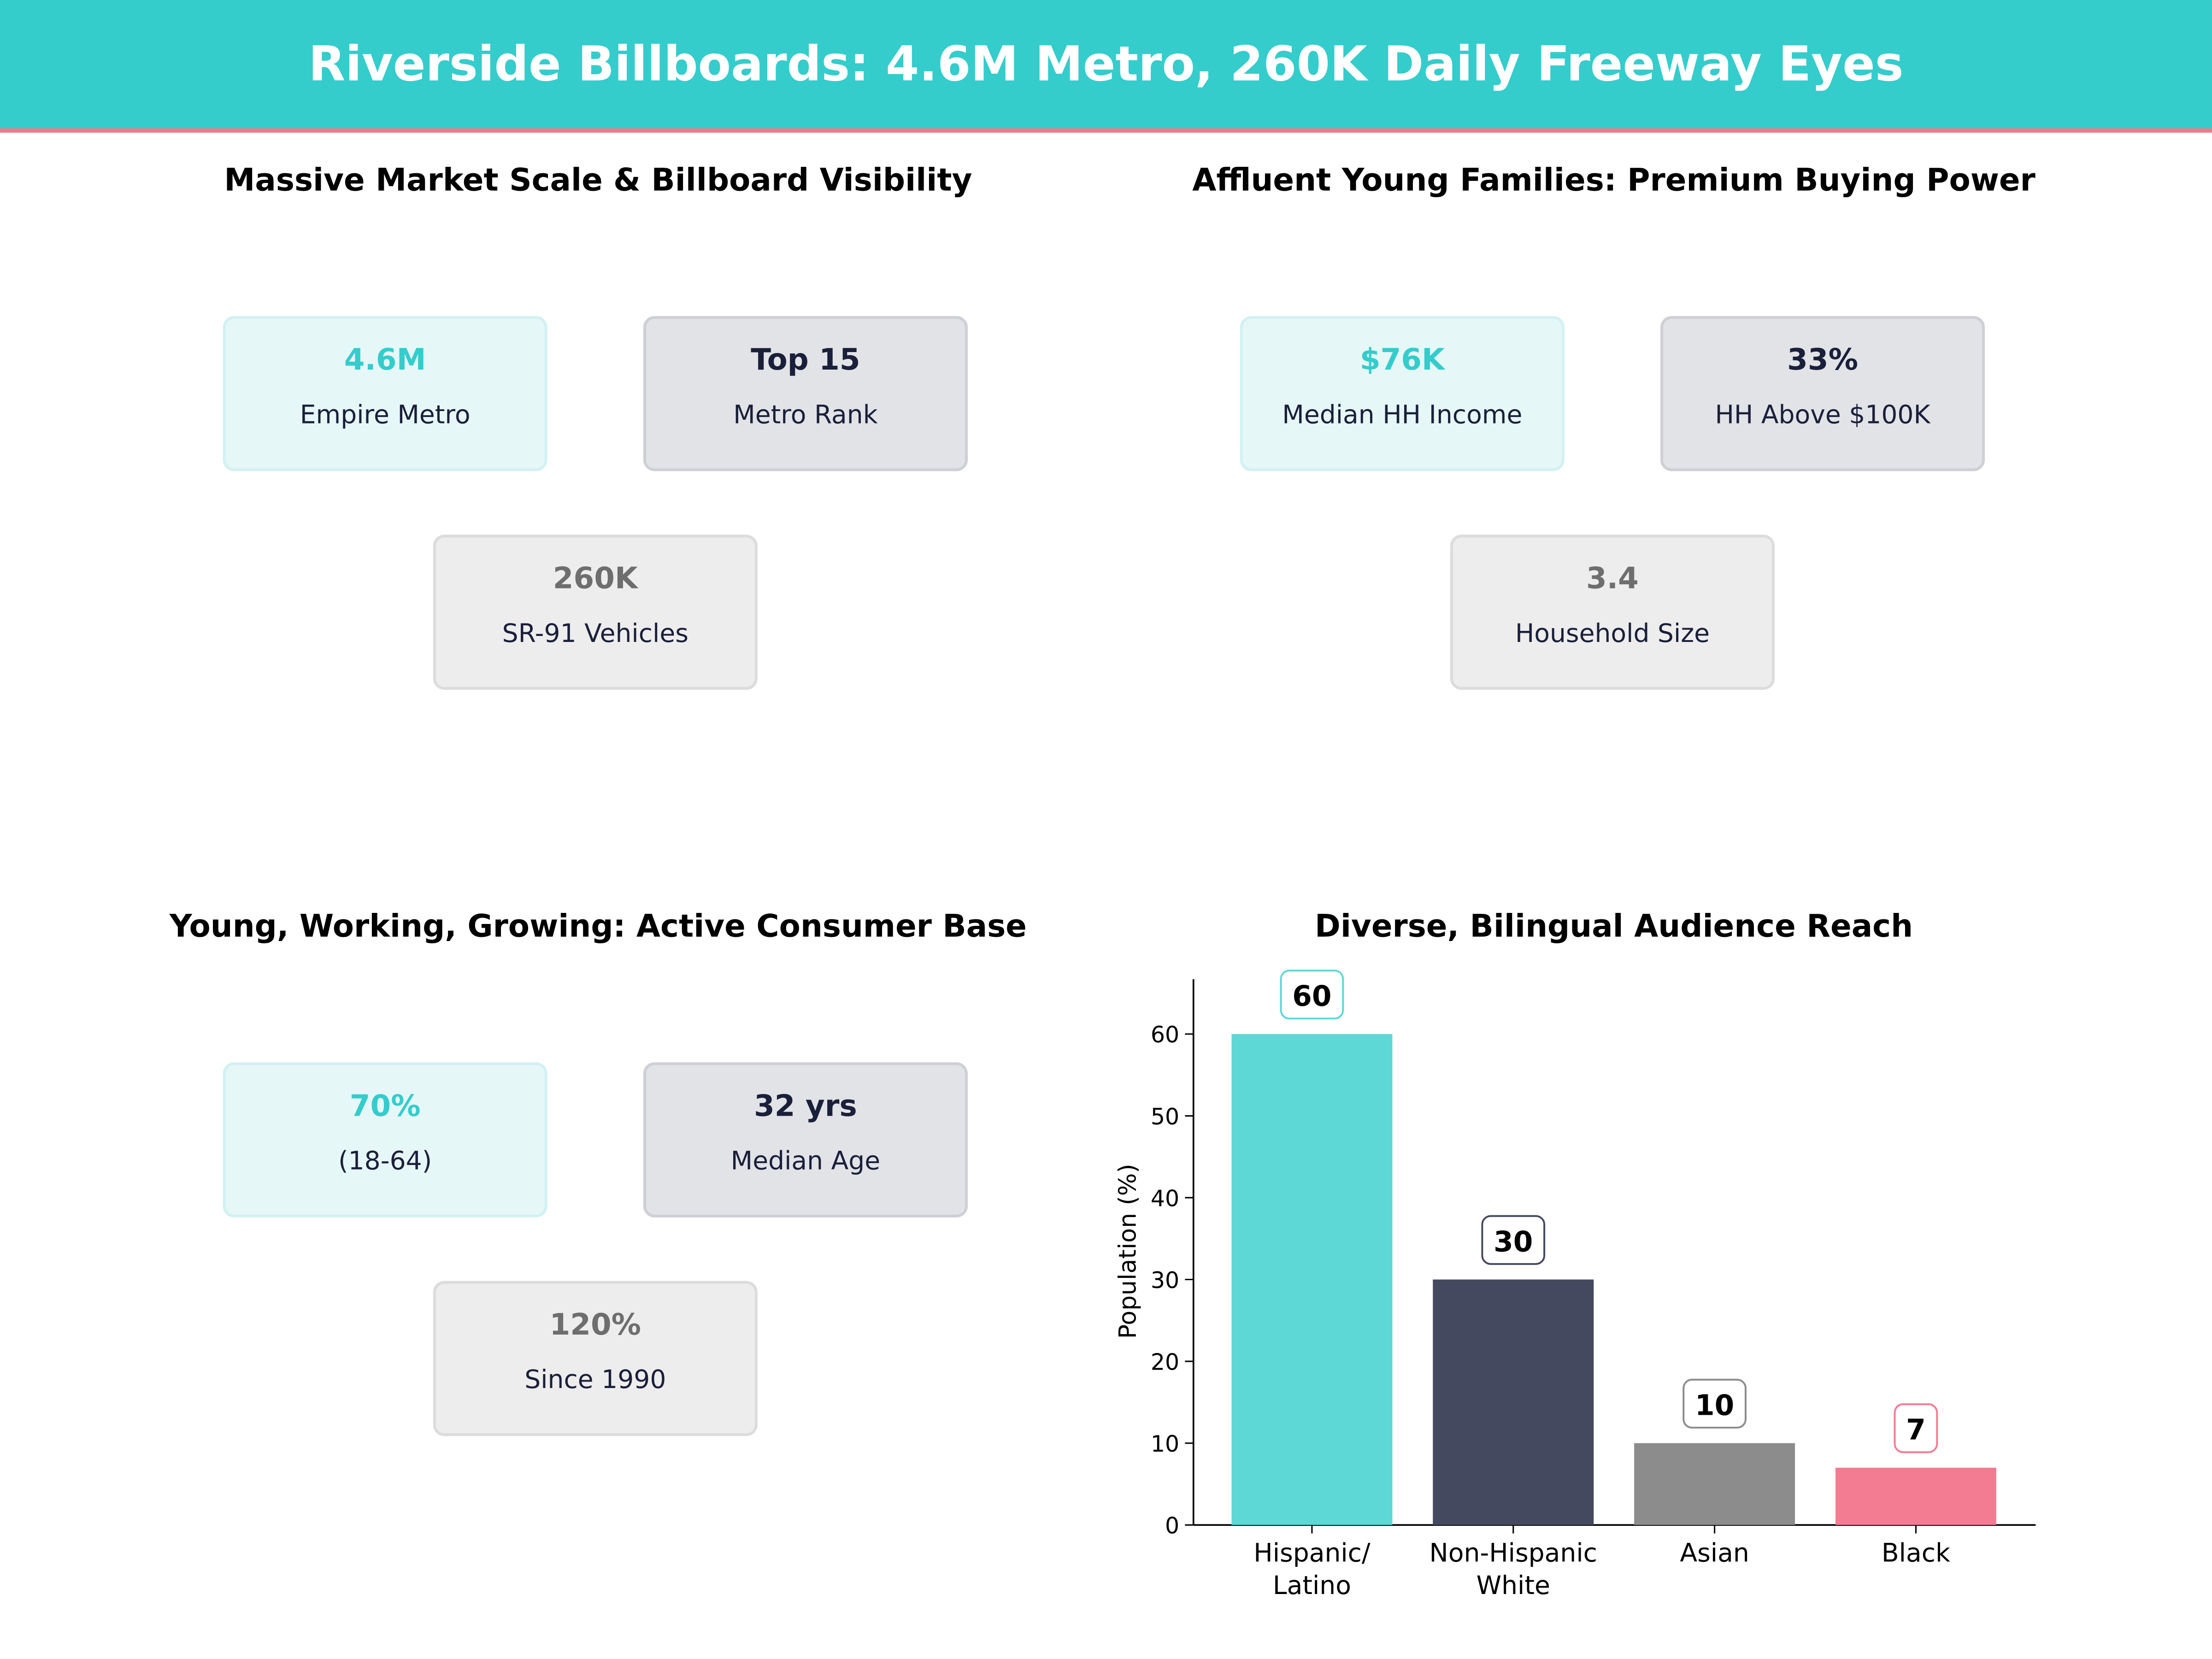 The height and width of the screenshot is (1659, 2212). What do you see at coordinates (385, 1140) in the screenshot?
I see `stat-card: 70% (18-64)` at bounding box center [385, 1140].